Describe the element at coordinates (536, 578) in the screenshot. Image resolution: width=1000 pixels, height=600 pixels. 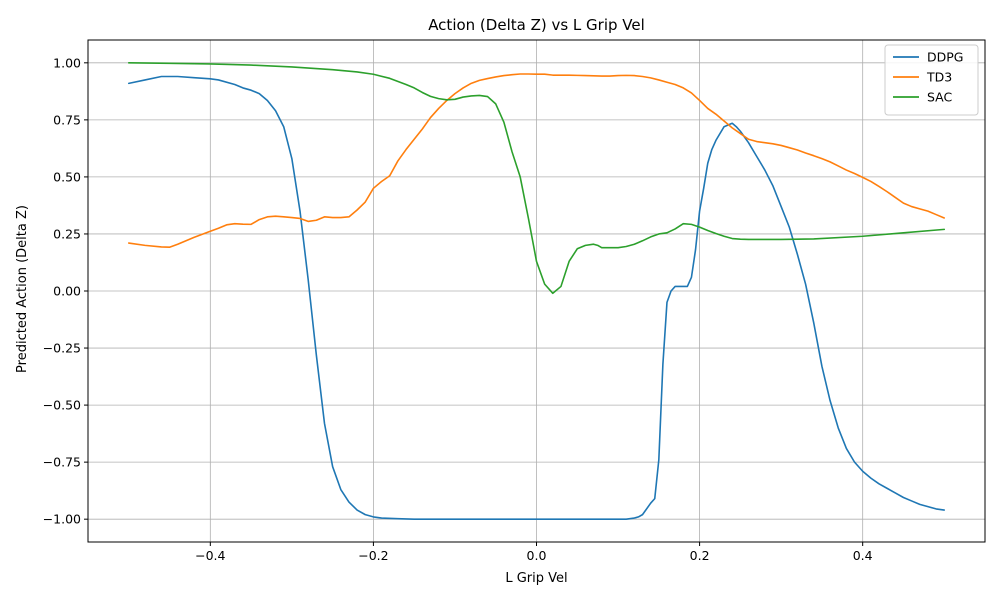
I see `x-axis-label: L Grip Vel` at that location.